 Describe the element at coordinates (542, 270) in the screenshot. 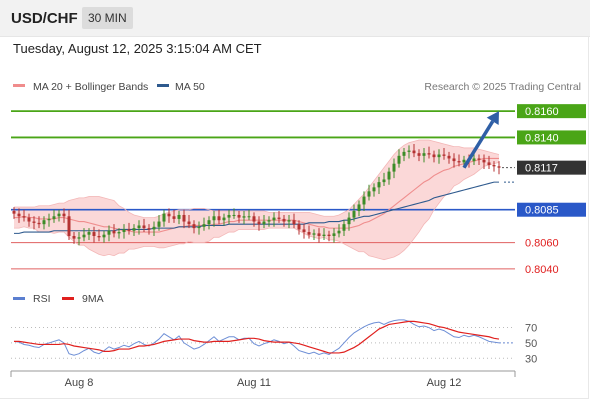

I see `level-label-0.8040: 0.8040` at that location.